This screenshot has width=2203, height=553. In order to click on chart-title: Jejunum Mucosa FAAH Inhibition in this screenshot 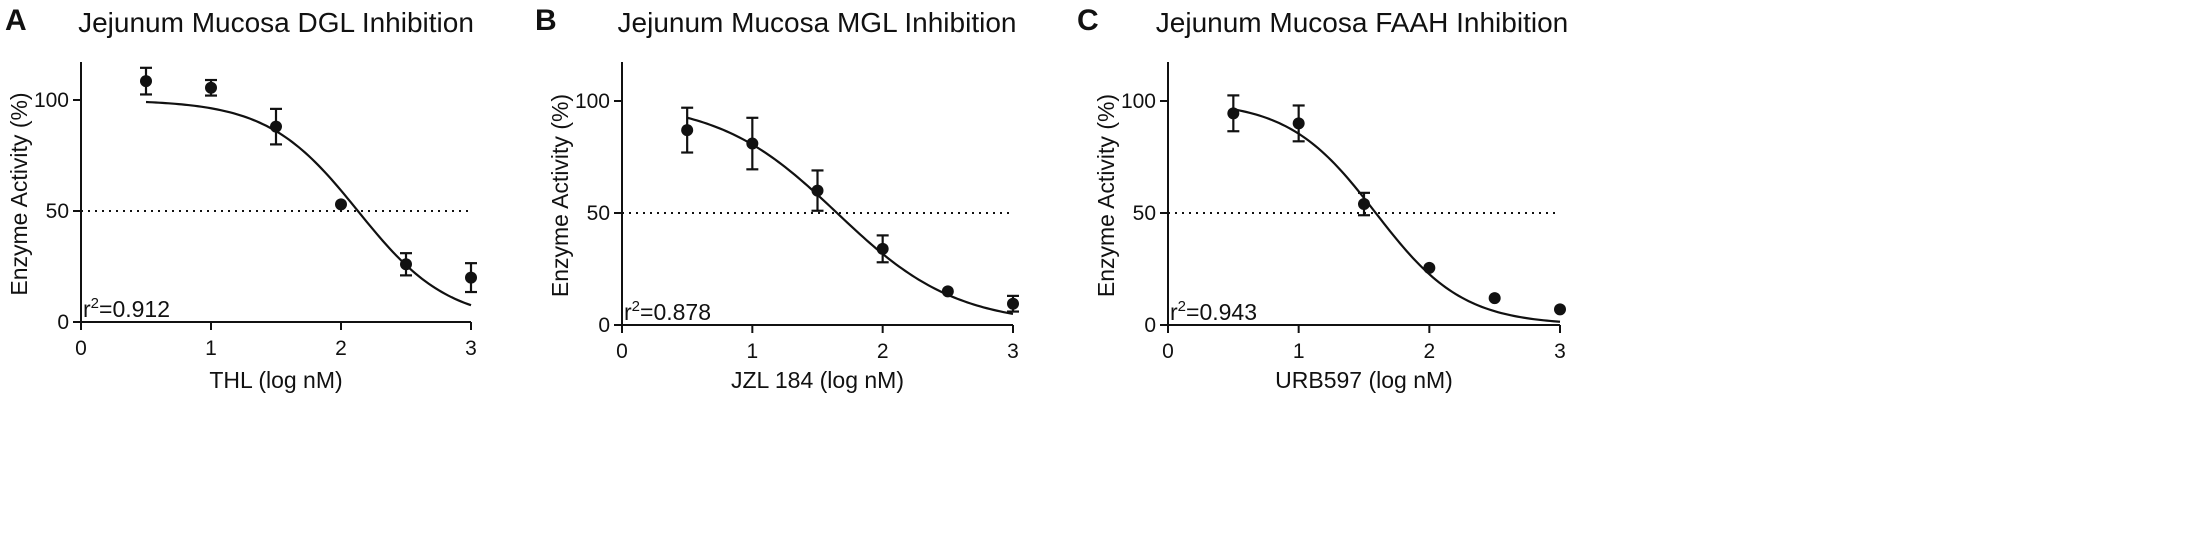, I will do `click(1362, 22)`.